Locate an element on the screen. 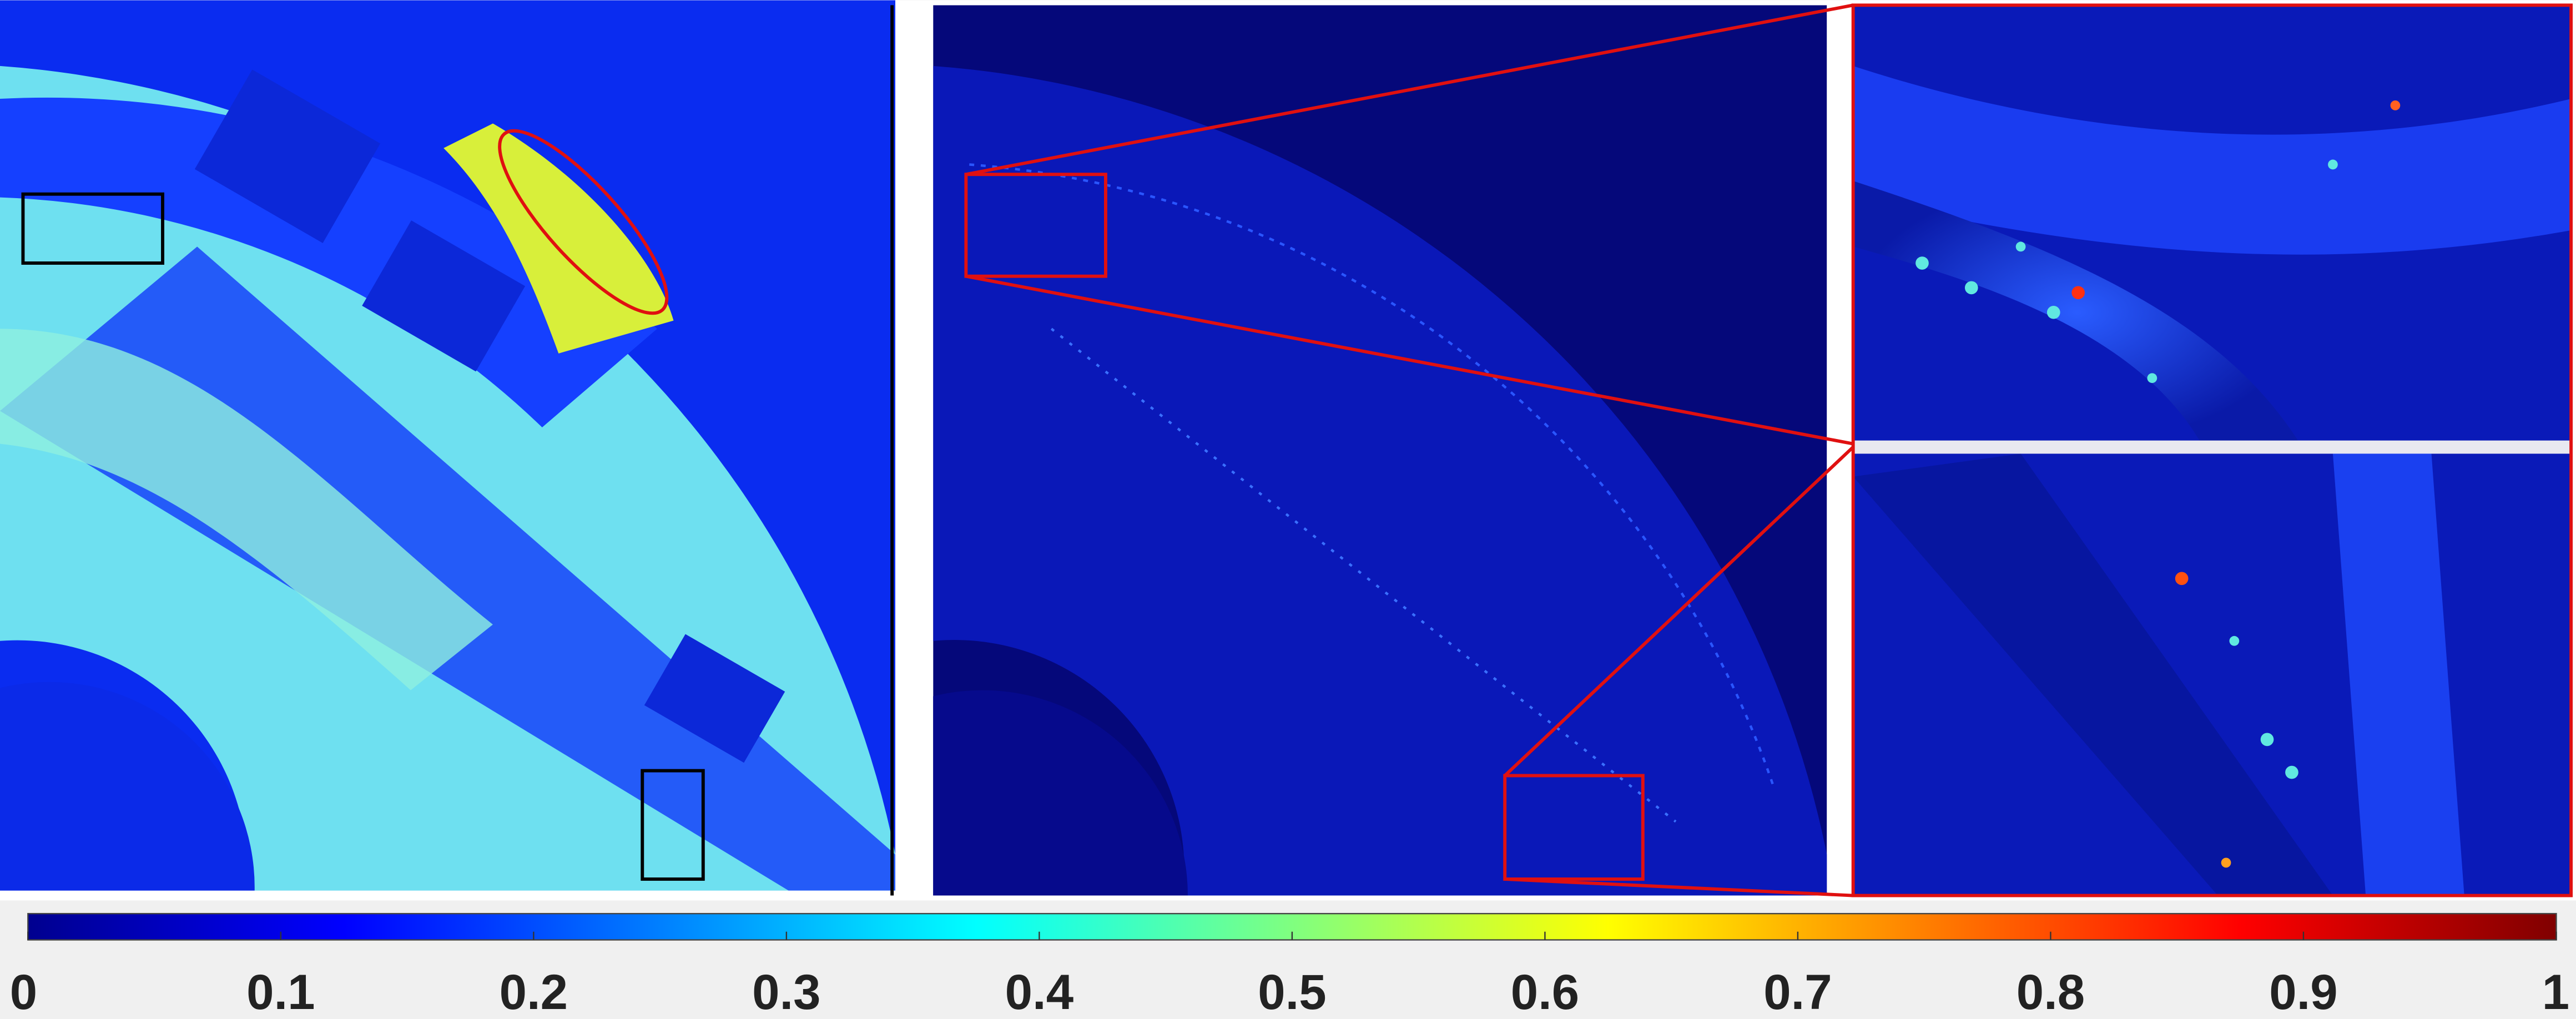 This screenshot has height=1019, width=2576. colorbar-tick-label: 0.5 is located at coordinates (1292, 992).